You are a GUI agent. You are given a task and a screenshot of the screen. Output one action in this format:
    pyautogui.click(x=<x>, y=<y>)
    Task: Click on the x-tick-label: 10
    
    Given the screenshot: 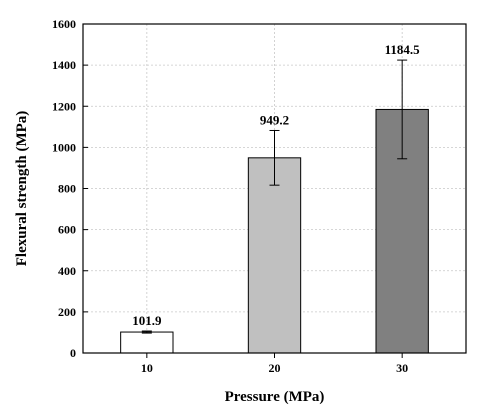 What is the action you would take?
    pyautogui.click(x=147, y=368)
    